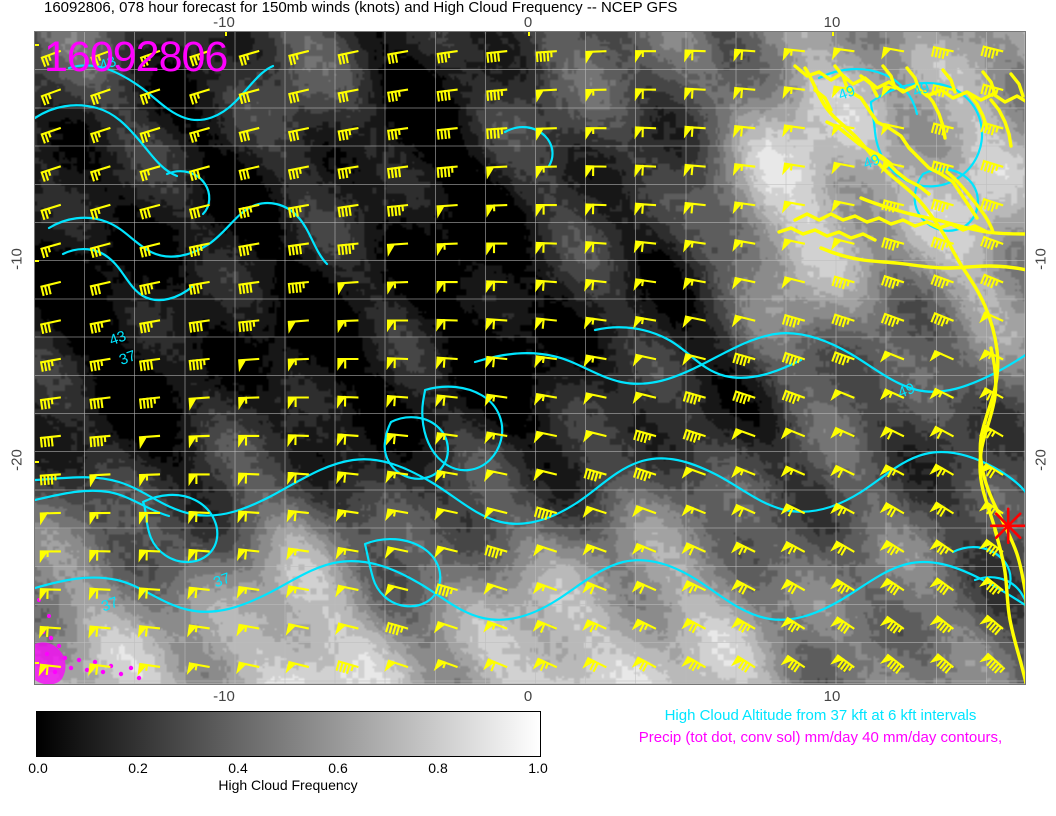 This screenshot has width=1056, height=816. What do you see at coordinates (17, 460) in the screenshot?
I see `y-tick-label-left: -20` at bounding box center [17, 460].